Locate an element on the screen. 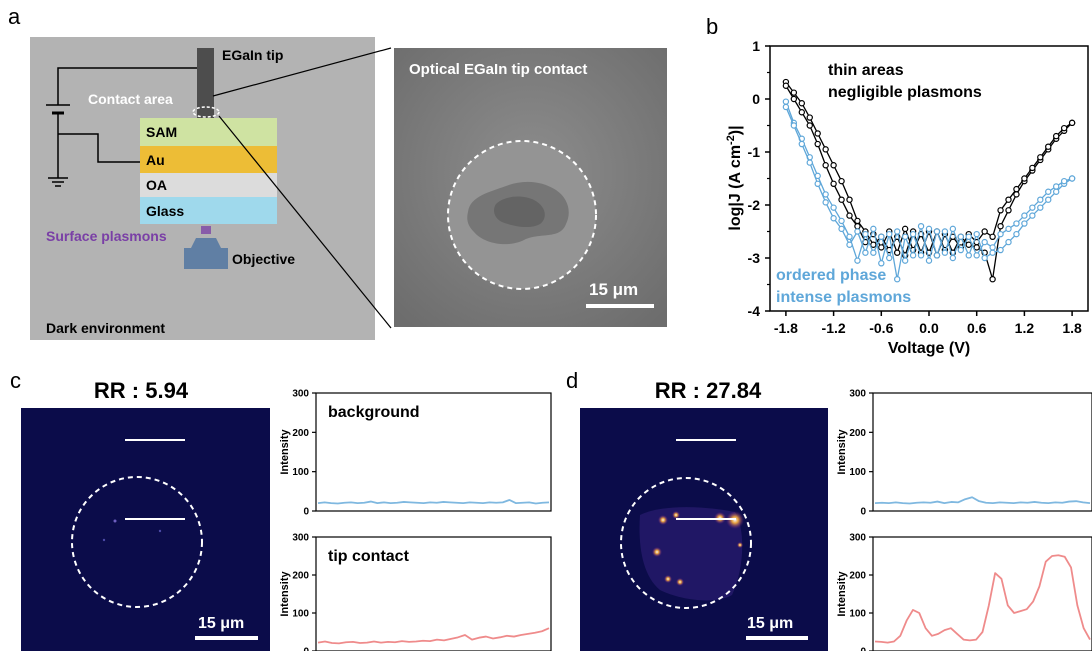  jv-xtick-label: 1.8 is located at coordinates (1072, 328).